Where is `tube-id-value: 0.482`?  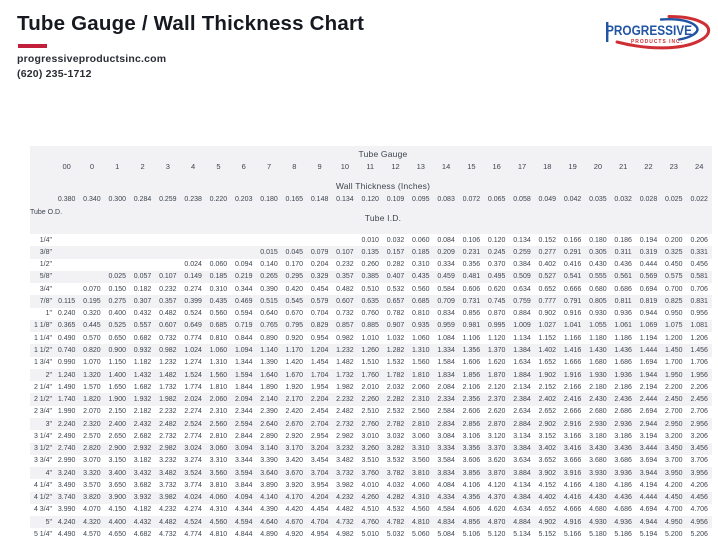 tube-id-value: 0.482 is located at coordinates (168, 314).